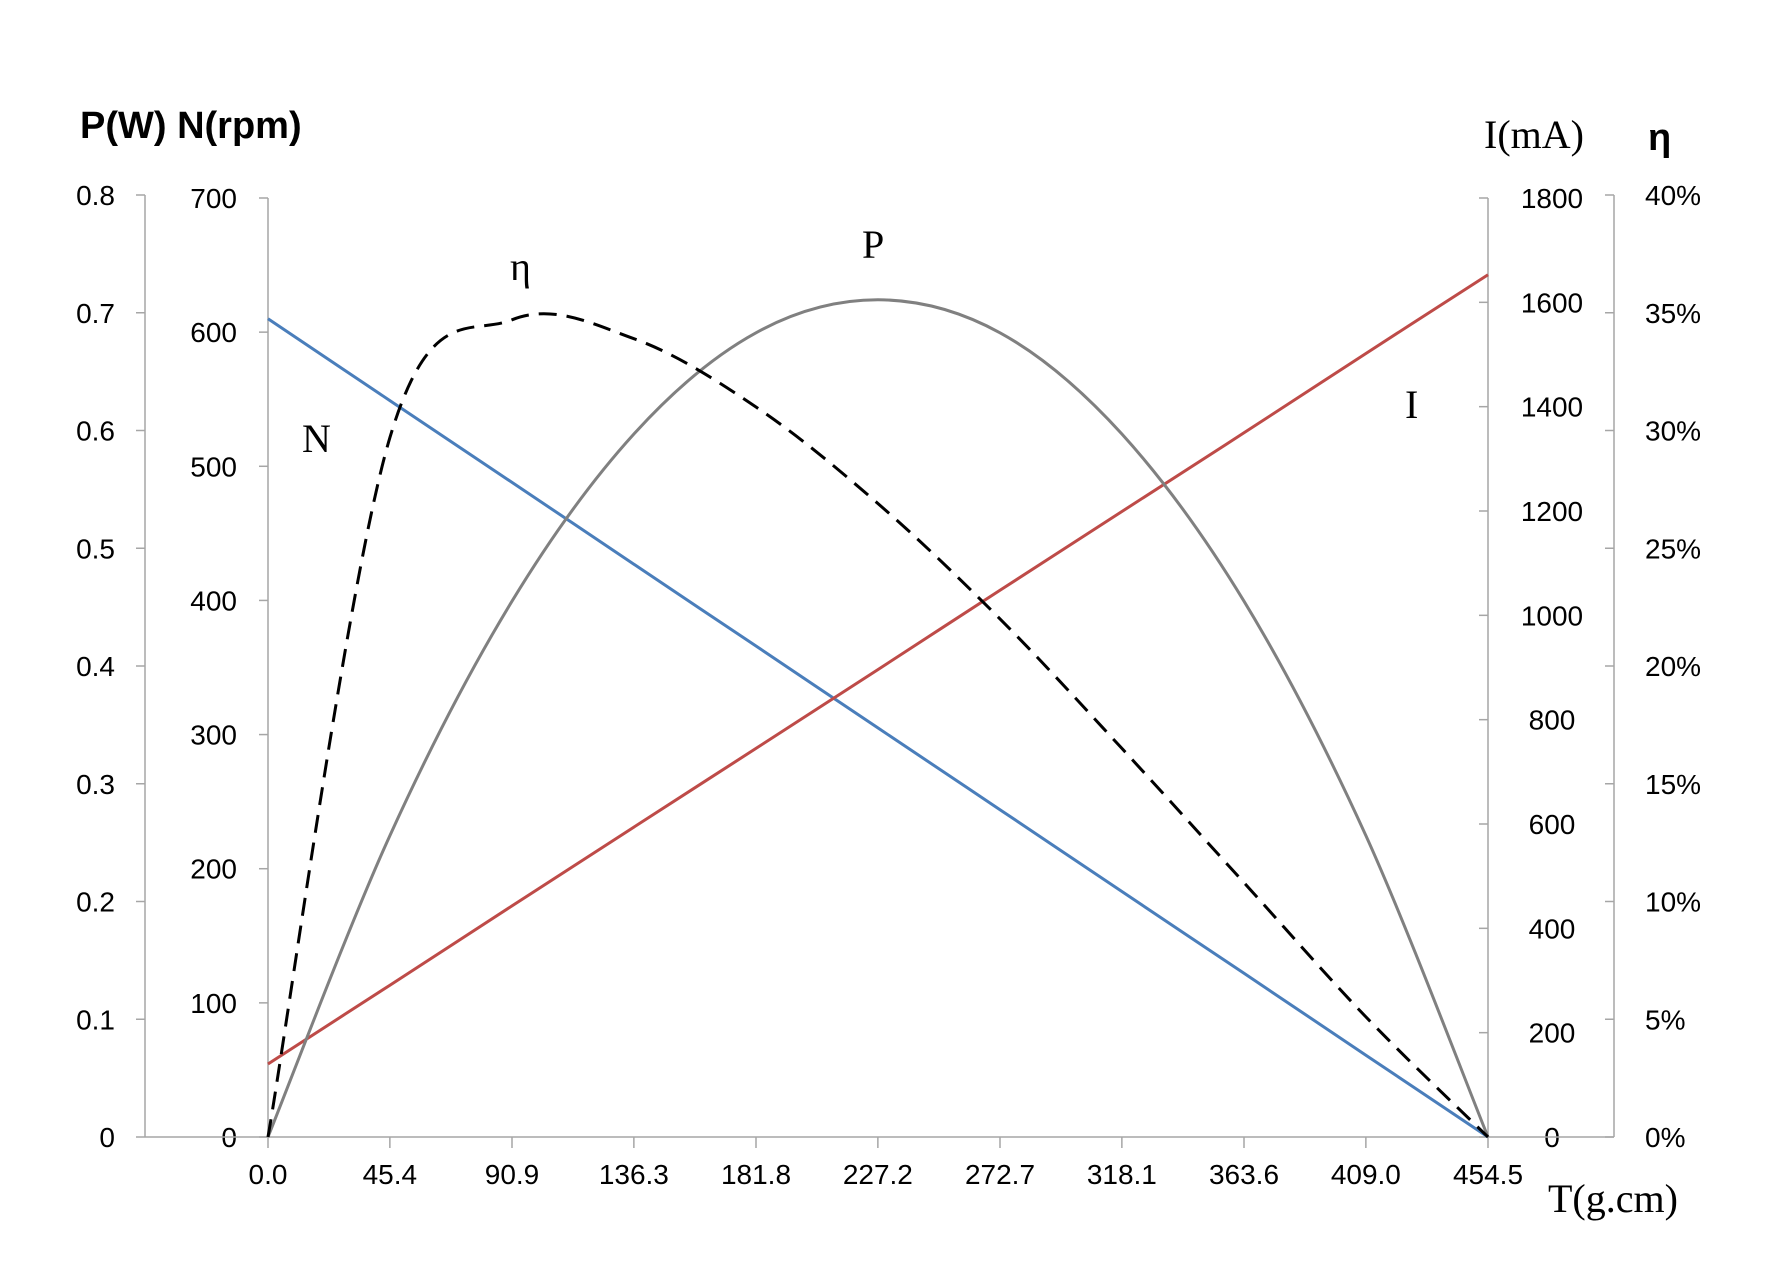 The width and height of the screenshot is (1788, 1283). What do you see at coordinates (1673, 666) in the screenshot?
I see `tick-label-eta: 20%` at bounding box center [1673, 666].